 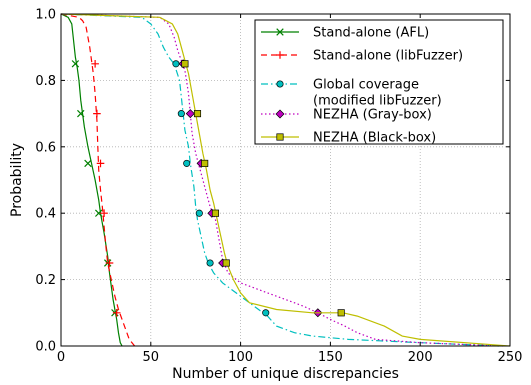 I want to click on legend-label: Stand-alone (libFuzzer), so click(x=388, y=56).